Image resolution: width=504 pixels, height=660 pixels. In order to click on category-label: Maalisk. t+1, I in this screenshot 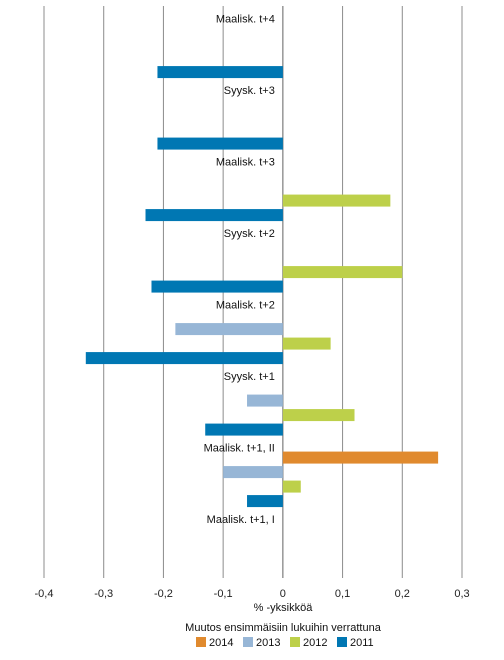, I will do `click(241, 520)`.